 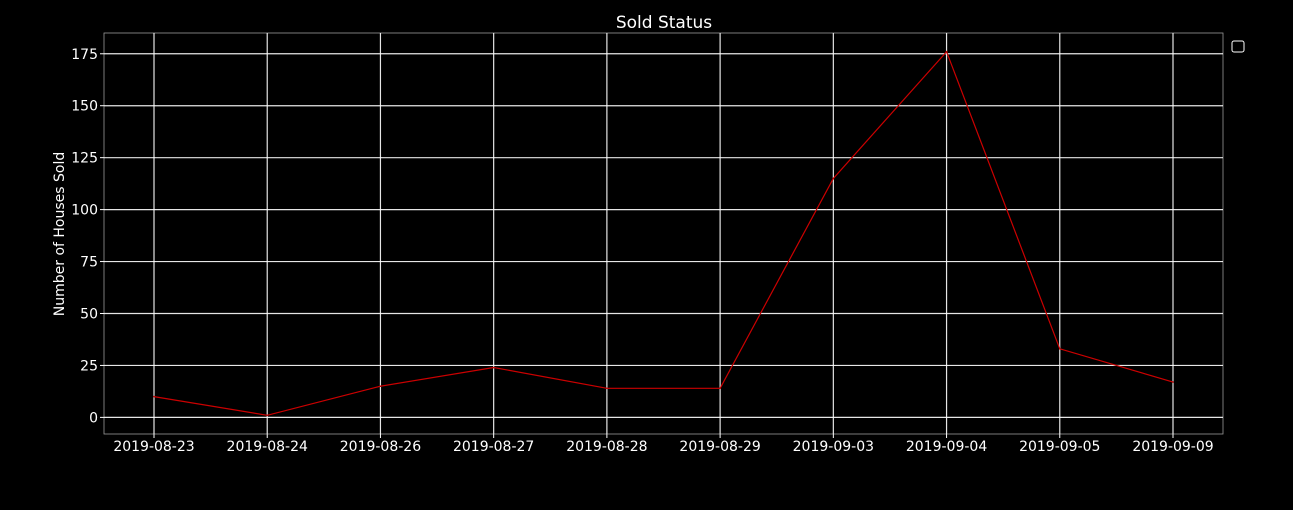 What do you see at coordinates (89, 366) in the screenshot?
I see `y-tick-label: 25` at bounding box center [89, 366].